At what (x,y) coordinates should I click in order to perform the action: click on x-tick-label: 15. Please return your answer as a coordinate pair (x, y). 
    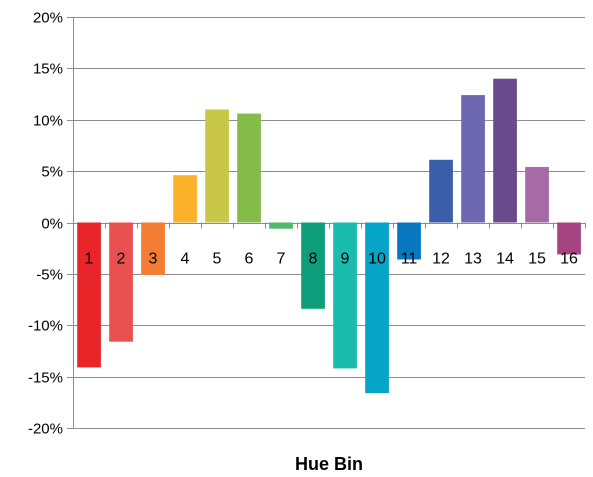
    Looking at the image, I should click on (537, 259).